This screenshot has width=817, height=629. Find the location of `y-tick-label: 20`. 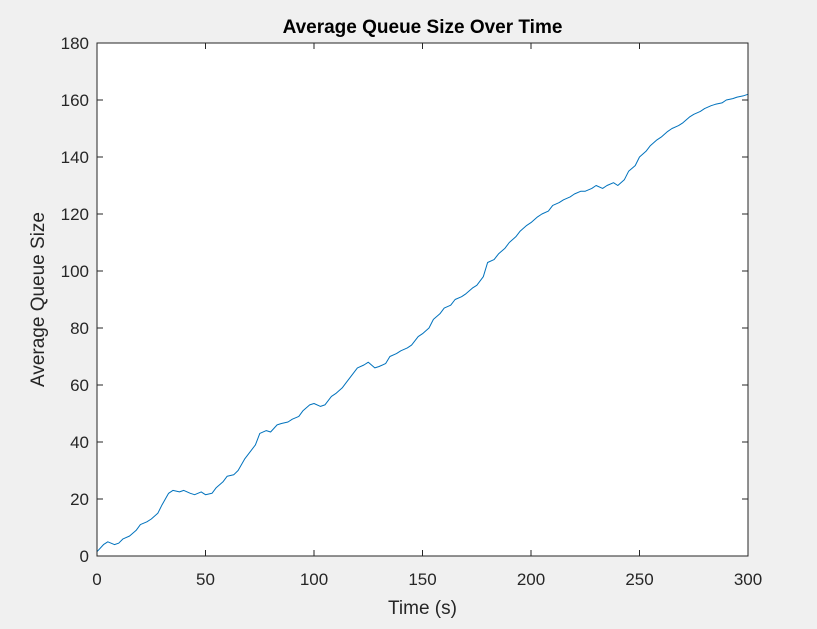

y-tick-label: 20 is located at coordinates (79, 499).